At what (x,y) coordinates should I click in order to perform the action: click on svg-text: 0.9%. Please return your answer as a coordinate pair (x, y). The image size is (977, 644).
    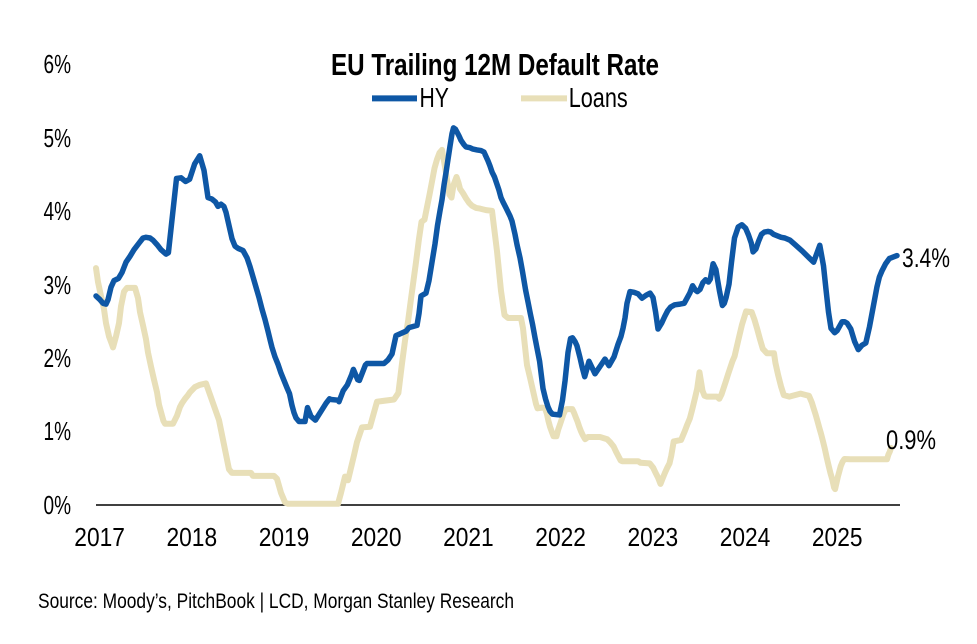
    Looking at the image, I should click on (911, 440).